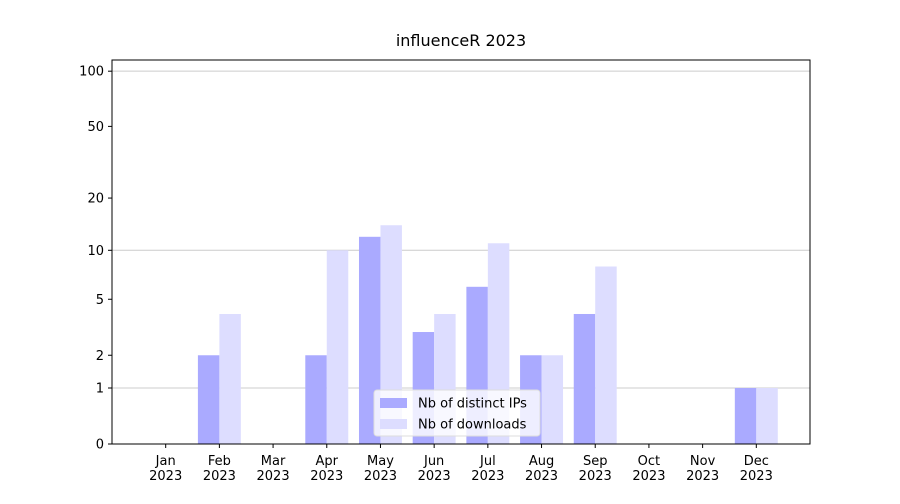  What do you see at coordinates (487, 469) in the screenshot?
I see `x-tick-label: Jul 2023` at bounding box center [487, 469].